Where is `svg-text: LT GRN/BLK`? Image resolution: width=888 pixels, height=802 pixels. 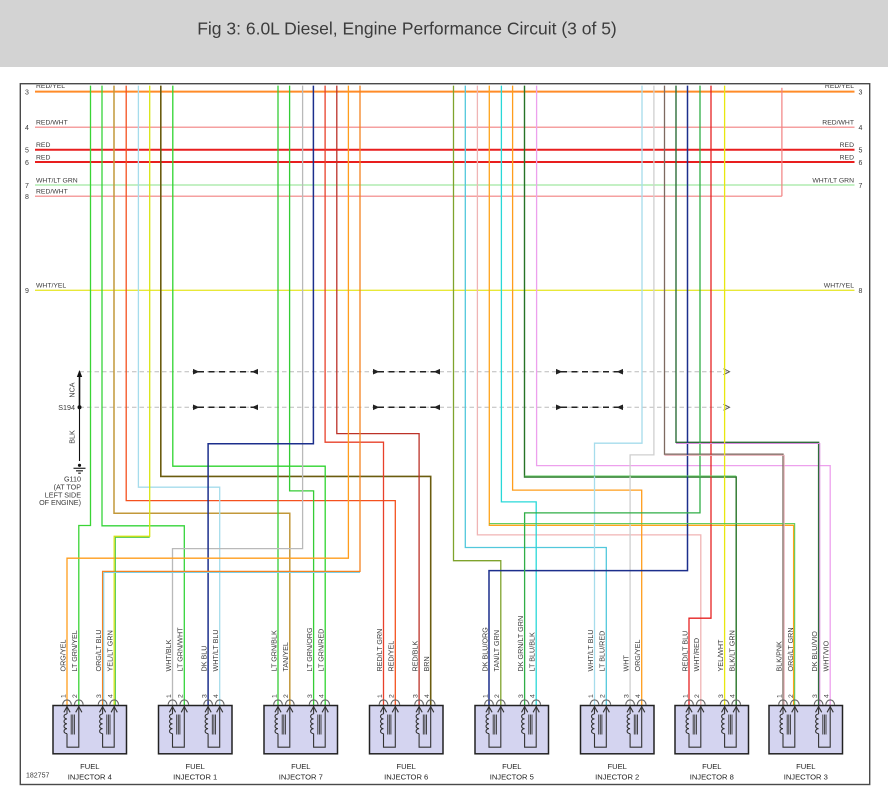
svg-text: LT GRN/BLK is located at coordinates (273, 650).